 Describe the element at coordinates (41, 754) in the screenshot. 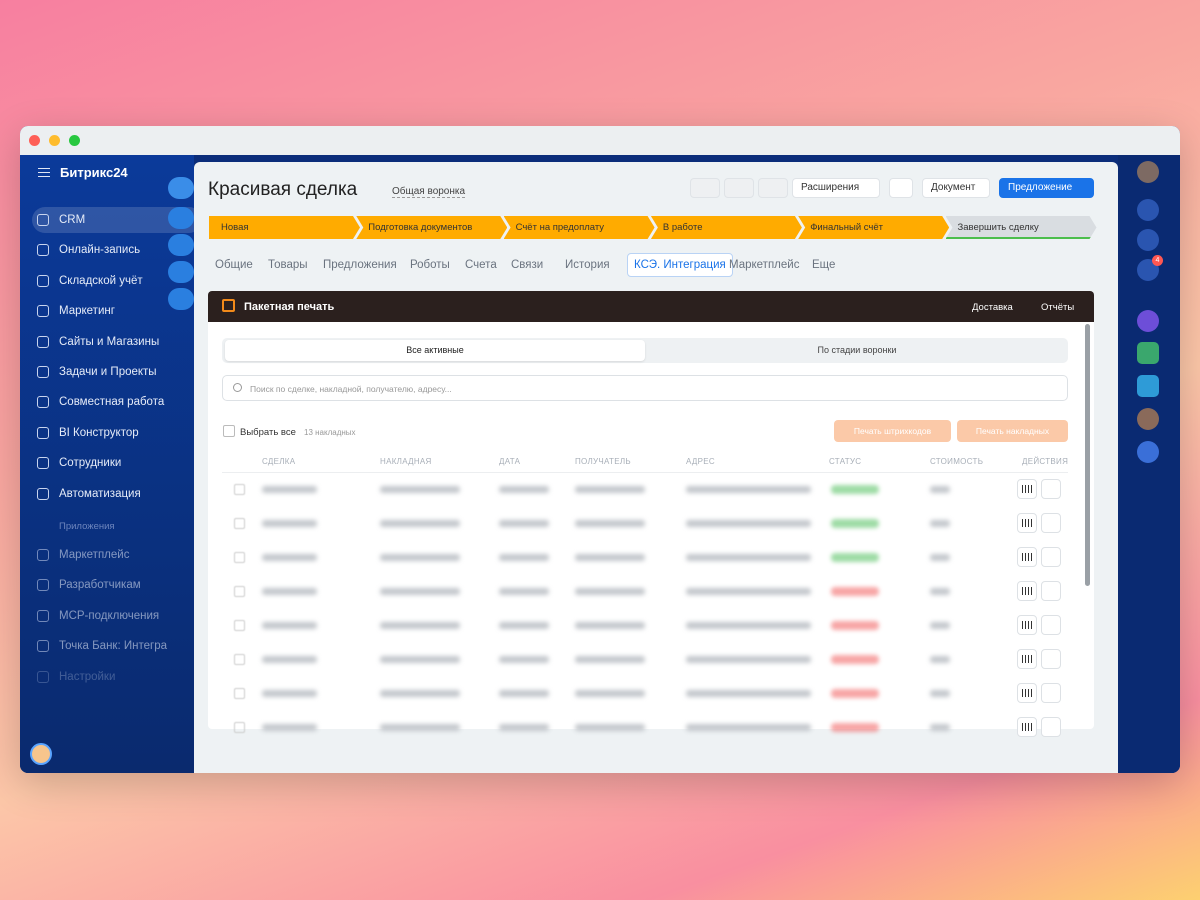

I see `avatar` at that location.